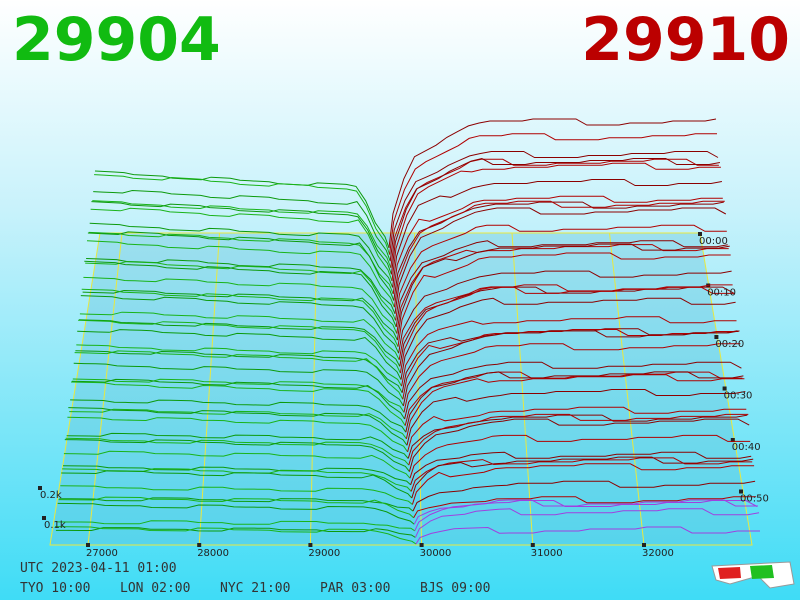 Image resolution: width=800 pixels, height=600 pixels. I want to click on ask-price: 29910, so click(685, 40).